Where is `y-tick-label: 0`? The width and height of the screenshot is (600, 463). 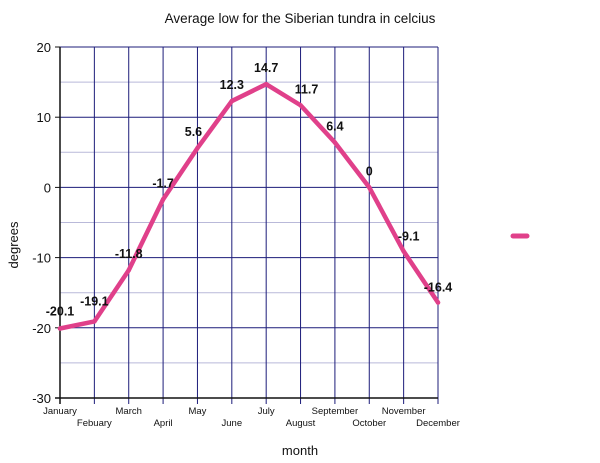
y-tick-label: 0 is located at coordinates (47, 187).